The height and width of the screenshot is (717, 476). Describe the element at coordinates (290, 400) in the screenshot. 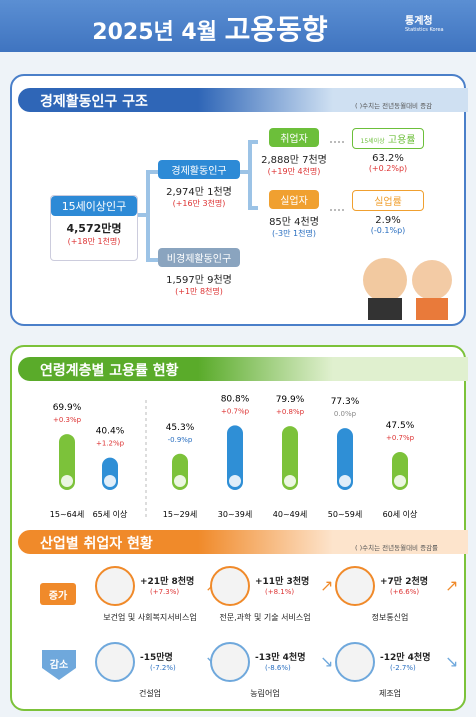

I see `value-label: 79.9%` at that location.